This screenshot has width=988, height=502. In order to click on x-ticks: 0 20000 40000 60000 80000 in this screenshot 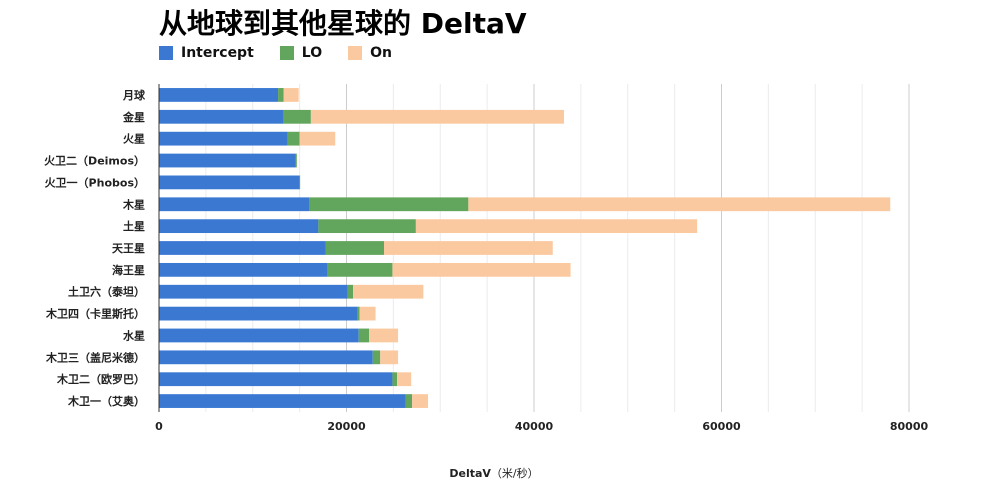, I will do `click(541, 426)`.